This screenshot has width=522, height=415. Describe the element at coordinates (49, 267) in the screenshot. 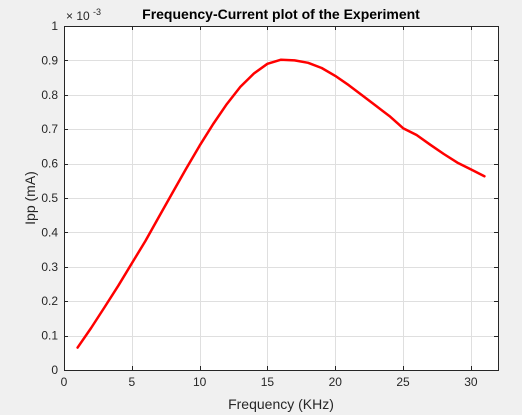

I see `y-tick-label: 0.3` at that location.